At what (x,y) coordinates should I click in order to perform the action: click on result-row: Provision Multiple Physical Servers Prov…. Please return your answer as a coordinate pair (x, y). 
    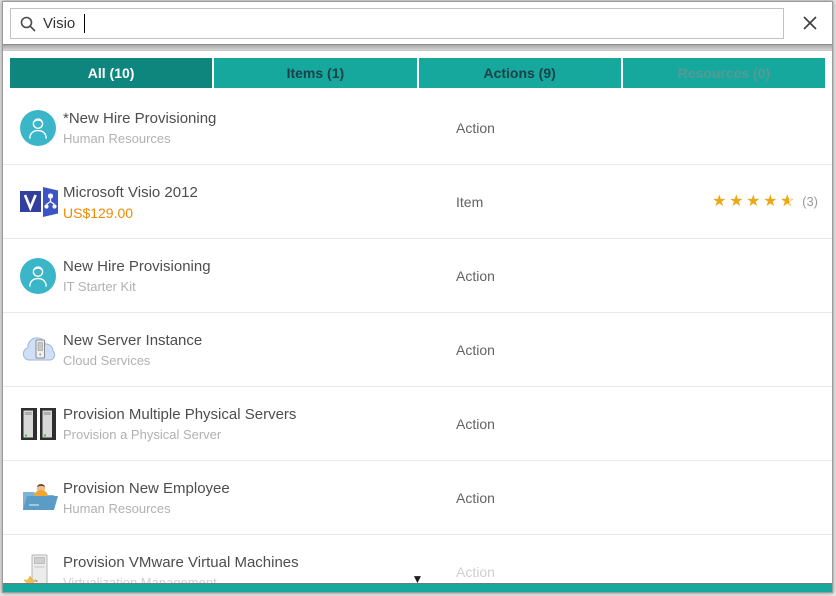
    Looking at the image, I should click on (417, 424).